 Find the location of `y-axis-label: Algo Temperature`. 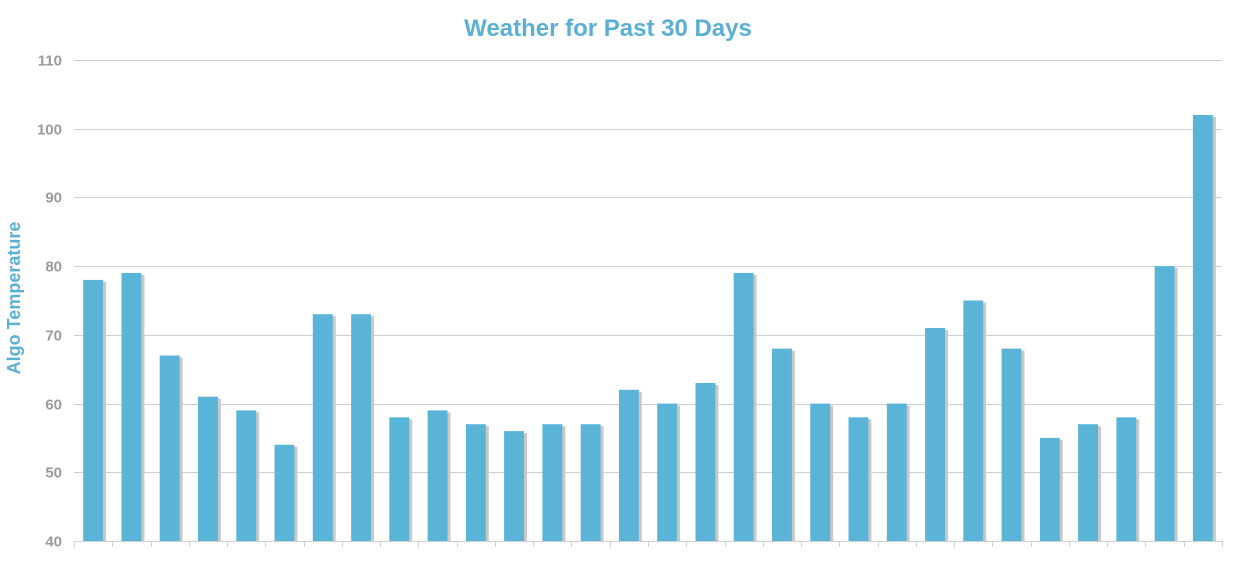

y-axis-label: Algo Temperature is located at coordinates (14, 298).